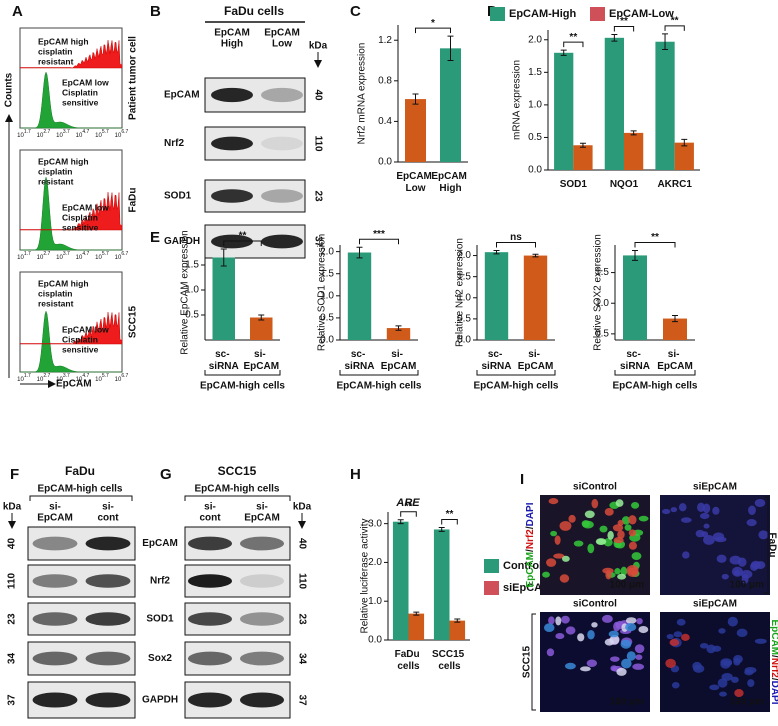  I want to click on flow-high-label: cisplatin, so click(55, 51).